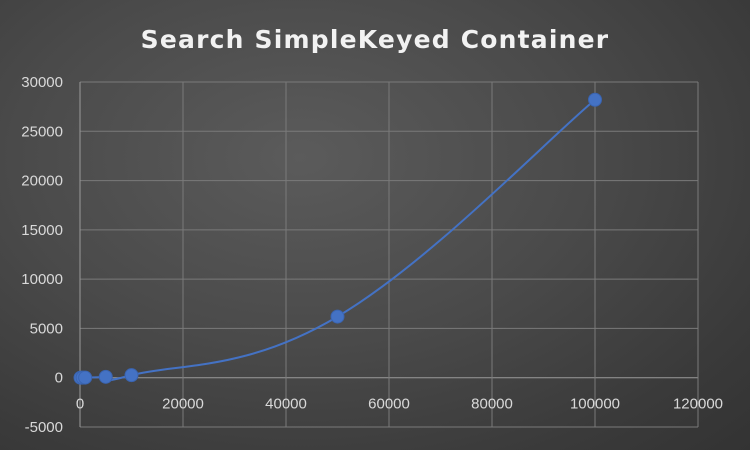  Describe the element at coordinates (80, 404) in the screenshot. I see `x-tick-label: 0` at that location.